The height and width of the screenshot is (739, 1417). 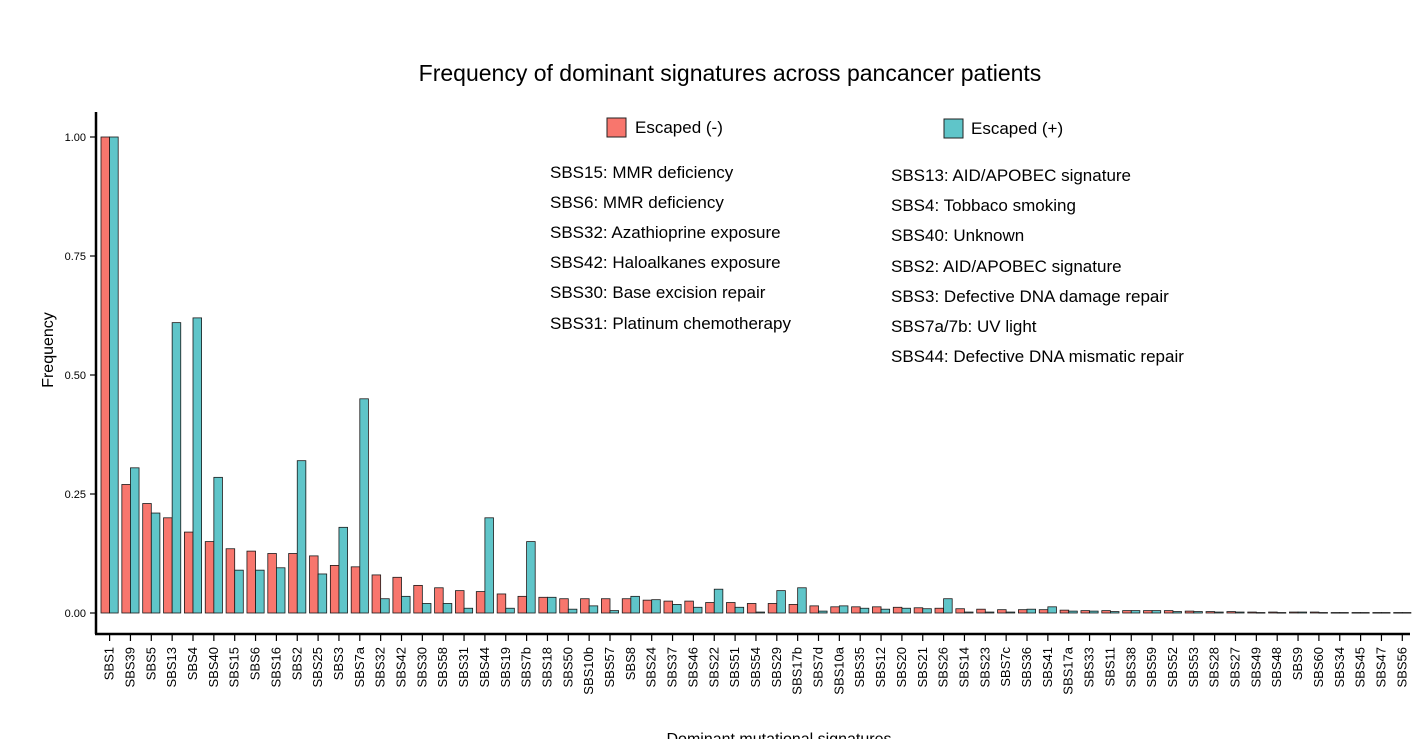 I want to click on bar-escaped-neg-sbs19, so click(x=501, y=603).